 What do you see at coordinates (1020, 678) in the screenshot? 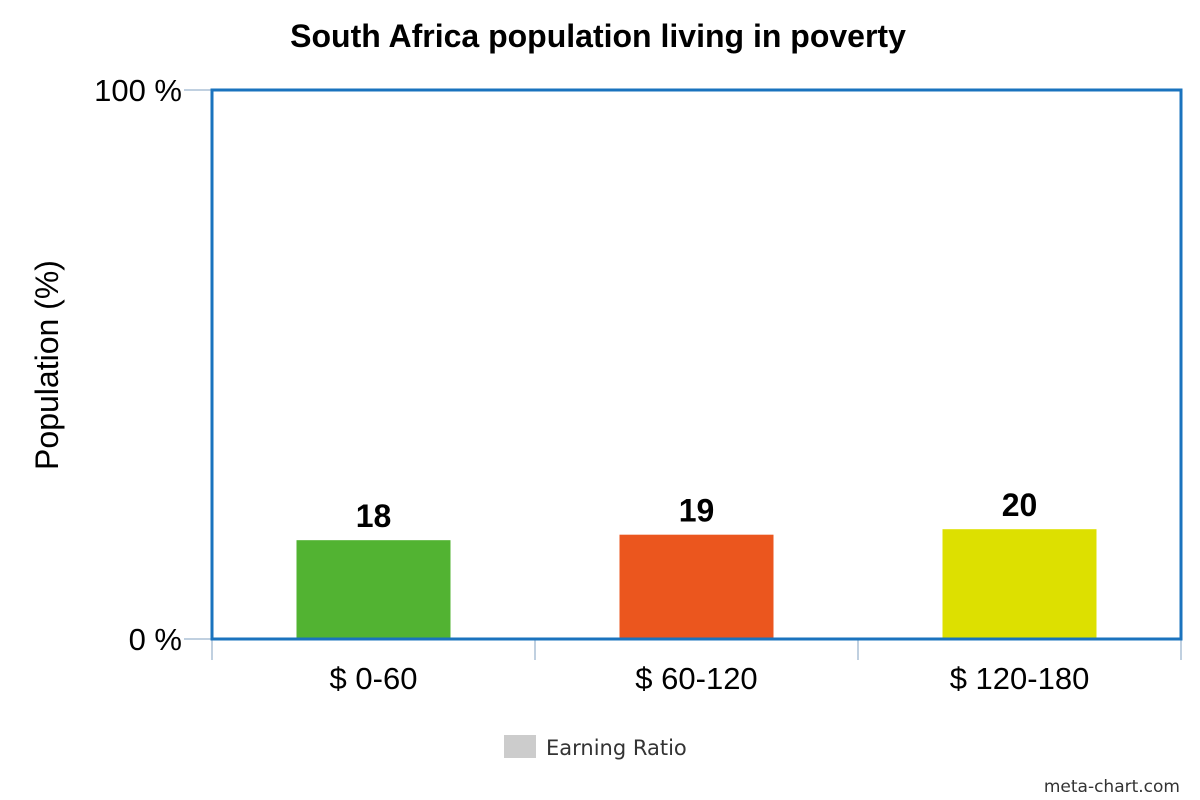
I see `x-tick-label: $ 120-180` at bounding box center [1020, 678].